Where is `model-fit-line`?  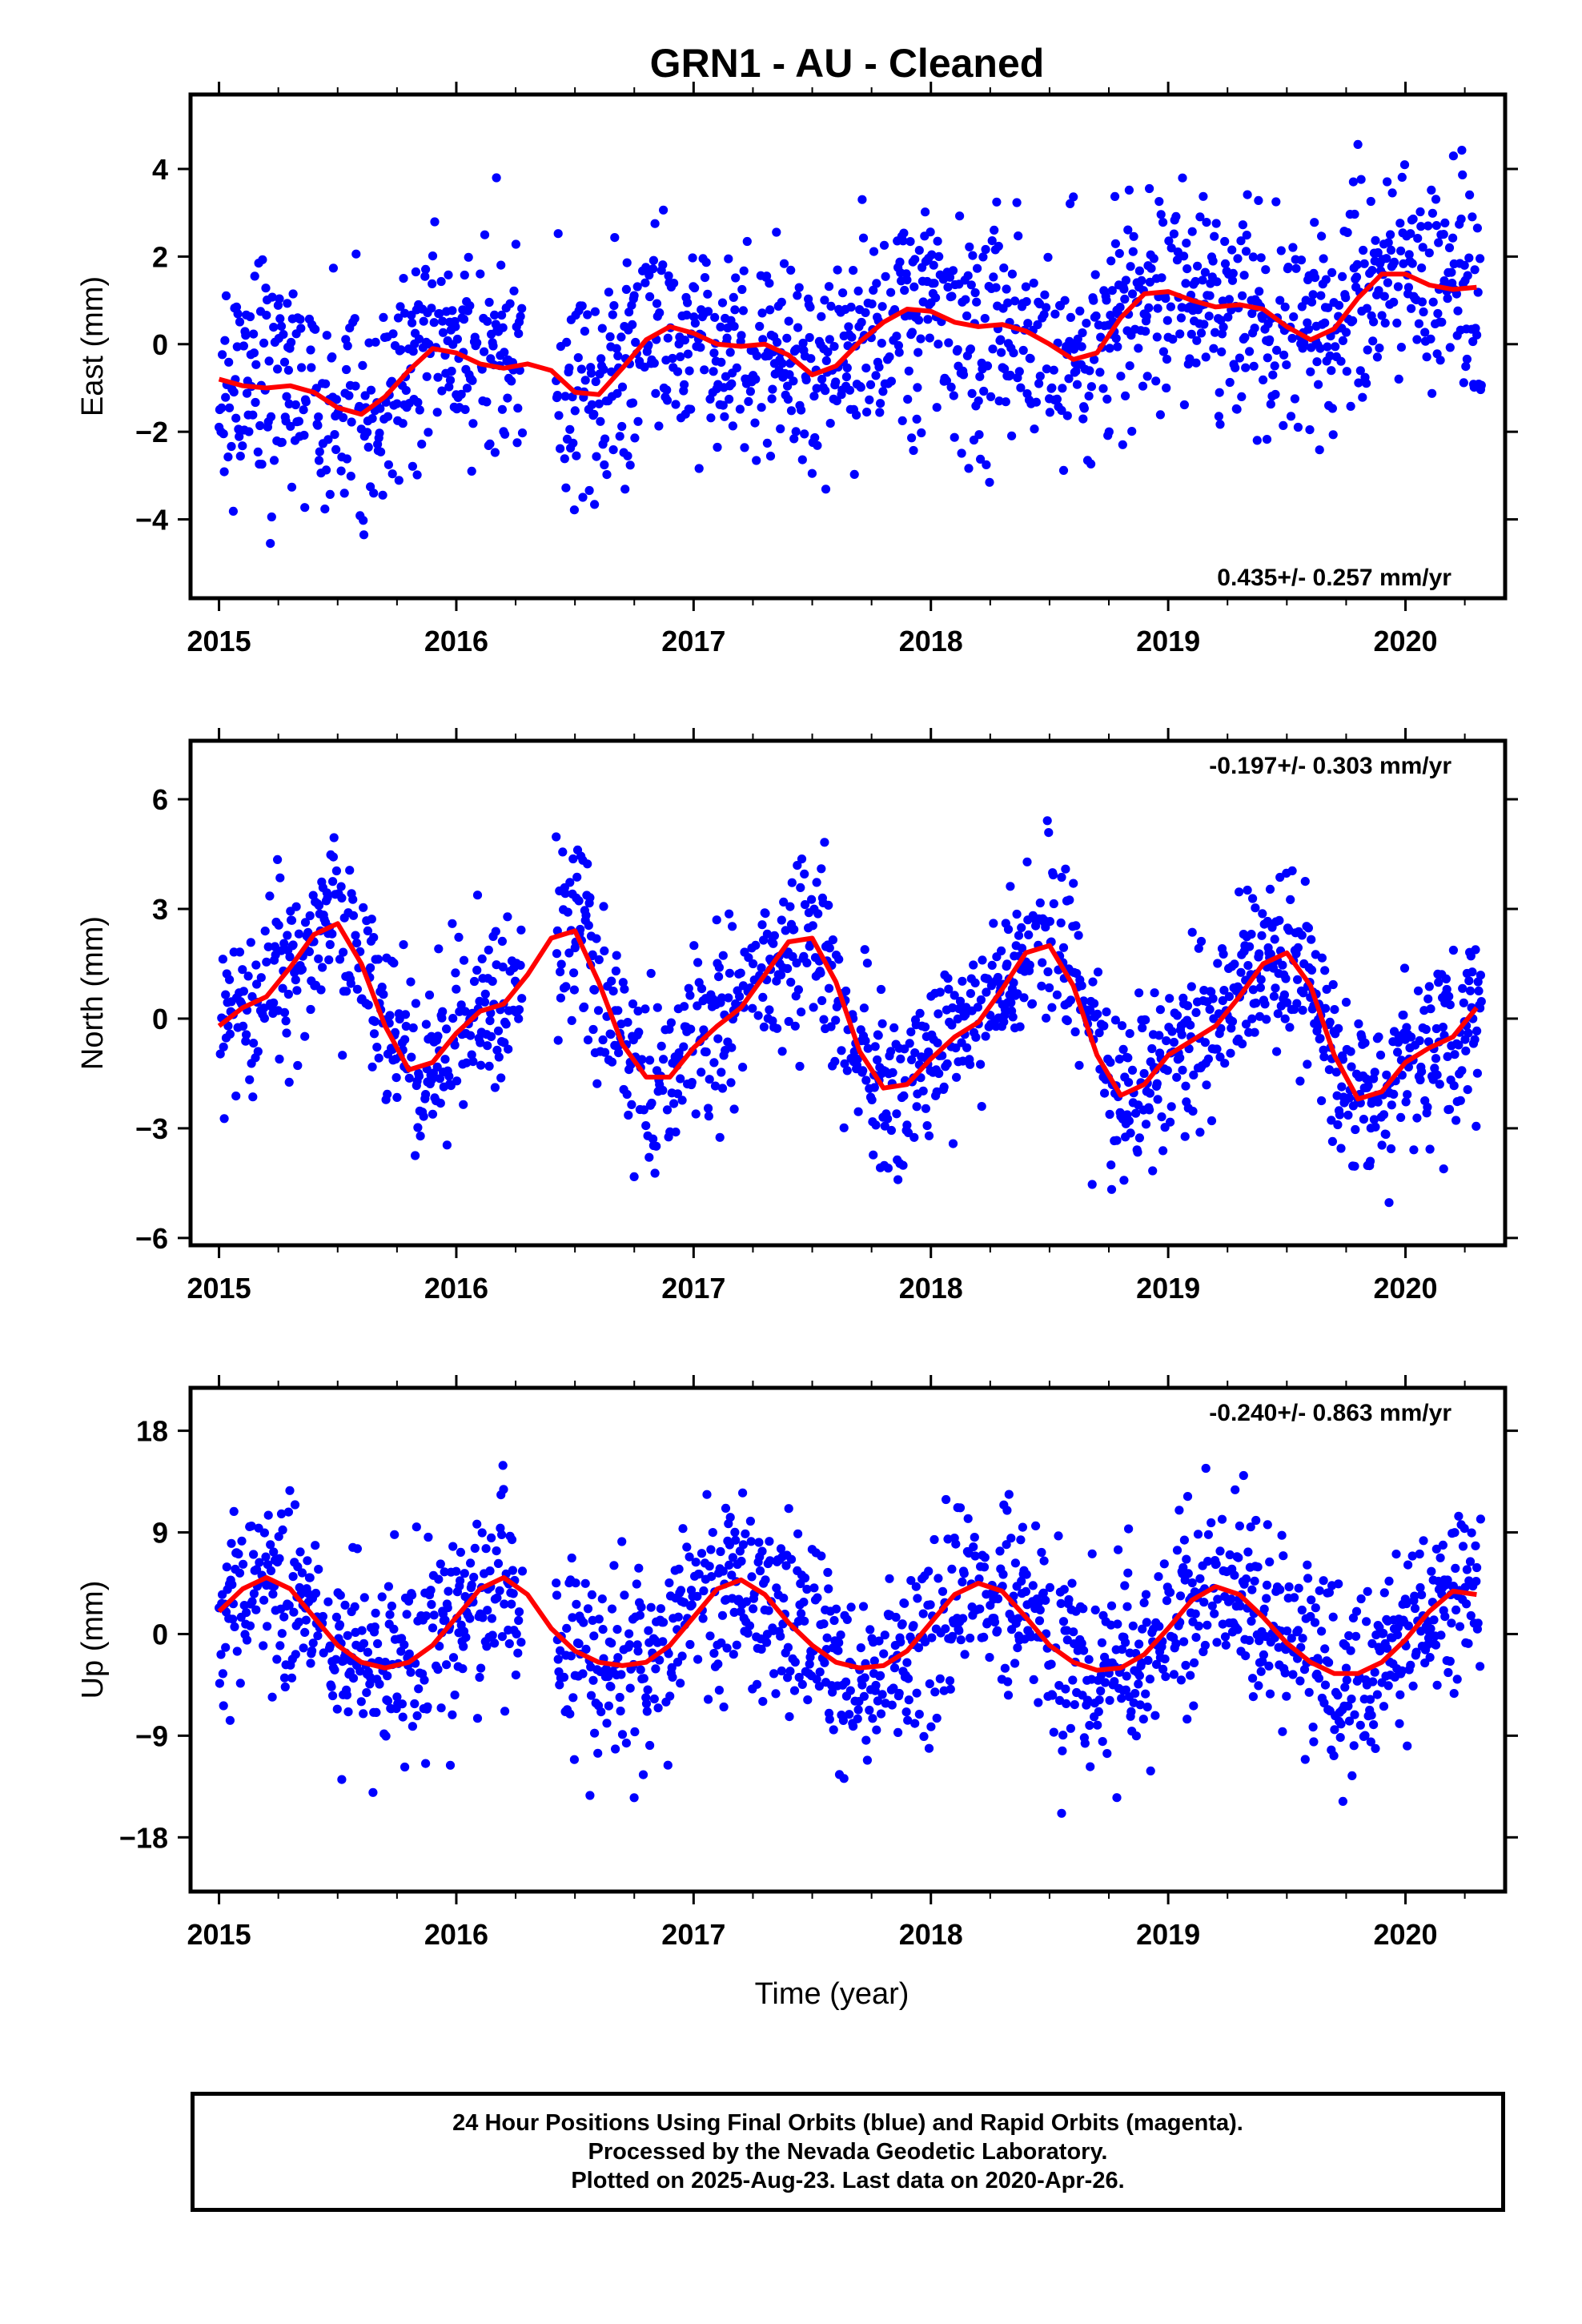 model-fit-line is located at coordinates (847, 344).